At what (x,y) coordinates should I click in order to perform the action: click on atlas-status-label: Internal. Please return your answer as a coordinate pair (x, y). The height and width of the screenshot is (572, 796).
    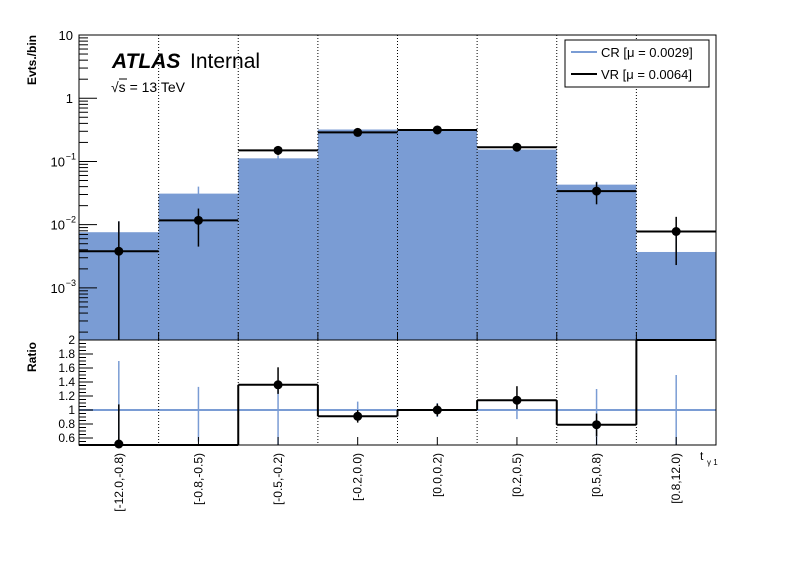
    Looking at the image, I should click on (225, 61).